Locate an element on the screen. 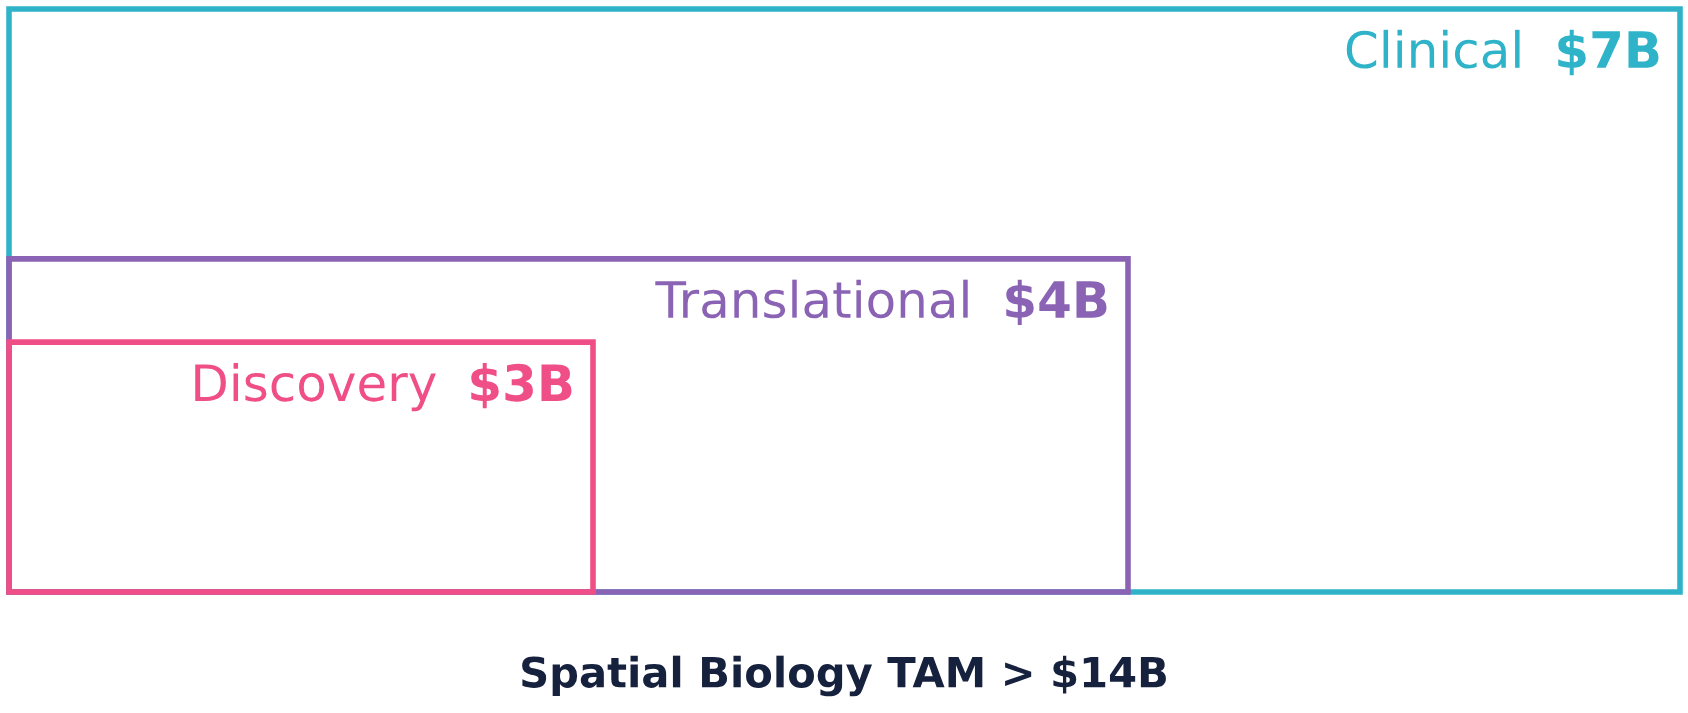 The height and width of the screenshot is (713, 1688). data-label: $4B is located at coordinates (1056, 302).